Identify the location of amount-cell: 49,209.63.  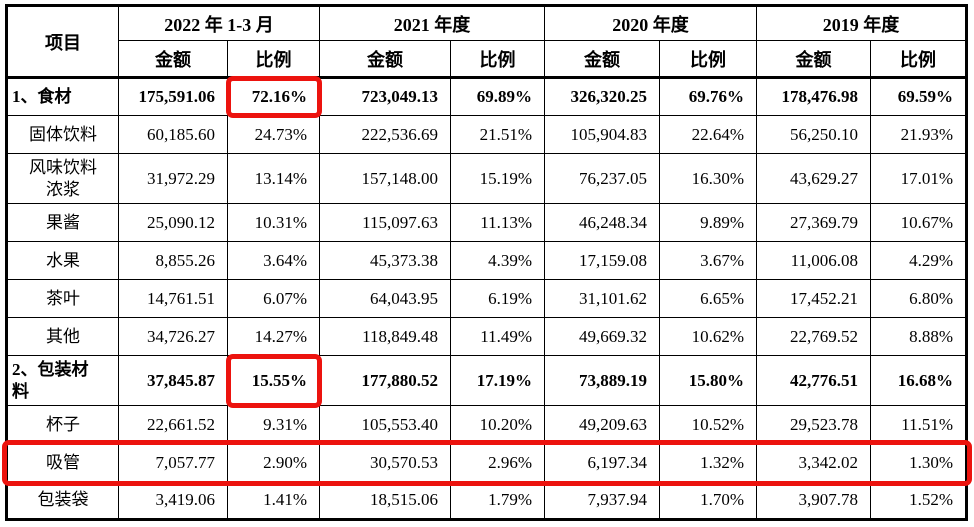
(602, 424).